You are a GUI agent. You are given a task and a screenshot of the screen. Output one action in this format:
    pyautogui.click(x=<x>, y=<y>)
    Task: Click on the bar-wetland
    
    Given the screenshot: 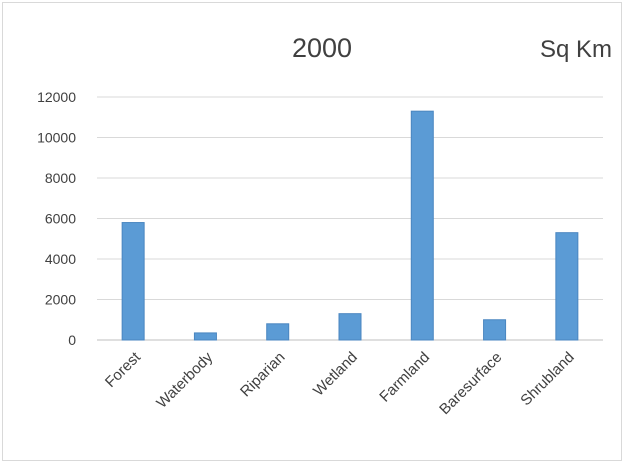 What is the action you would take?
    pyautogui.click(x=350, y=327)
    